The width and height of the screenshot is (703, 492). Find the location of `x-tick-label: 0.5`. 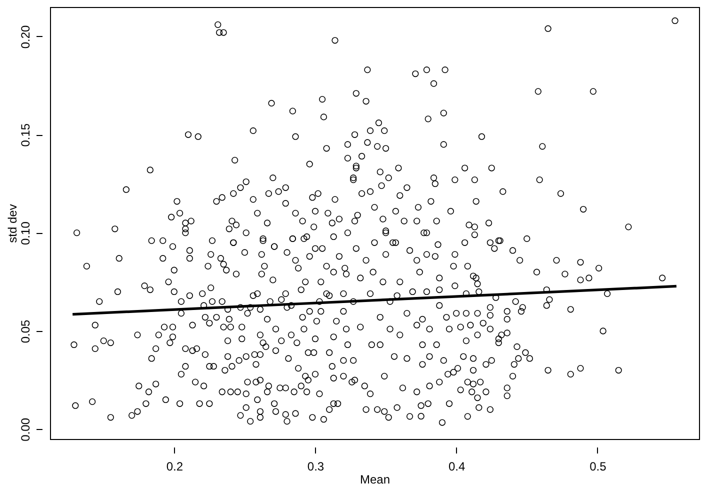

x-tick-label: 0.5 is located at coordinates (598, 467).